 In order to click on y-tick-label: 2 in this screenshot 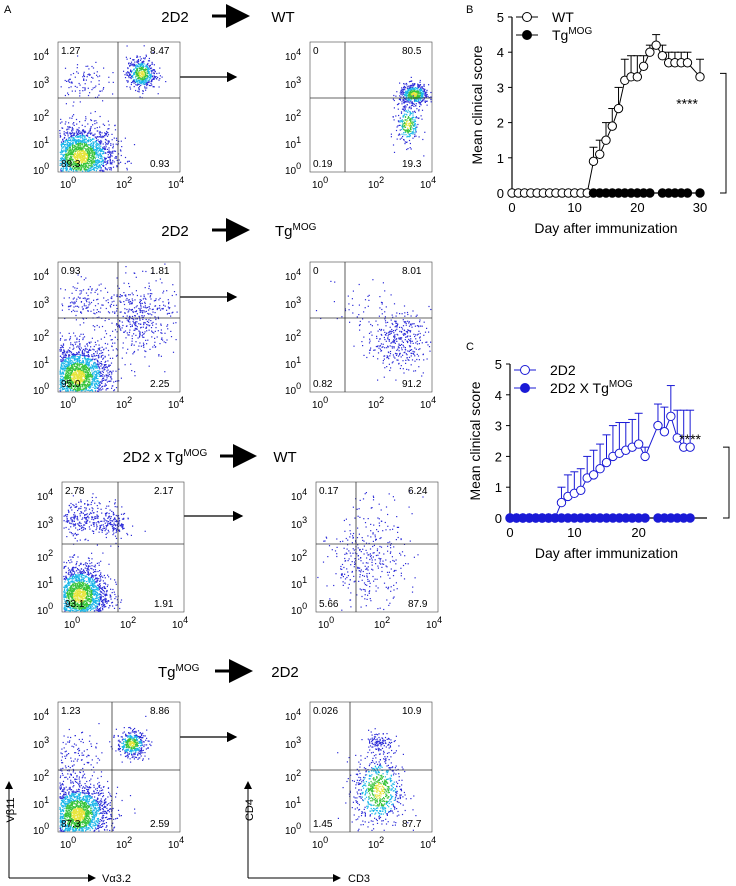, I will do `click(498, 456)`.